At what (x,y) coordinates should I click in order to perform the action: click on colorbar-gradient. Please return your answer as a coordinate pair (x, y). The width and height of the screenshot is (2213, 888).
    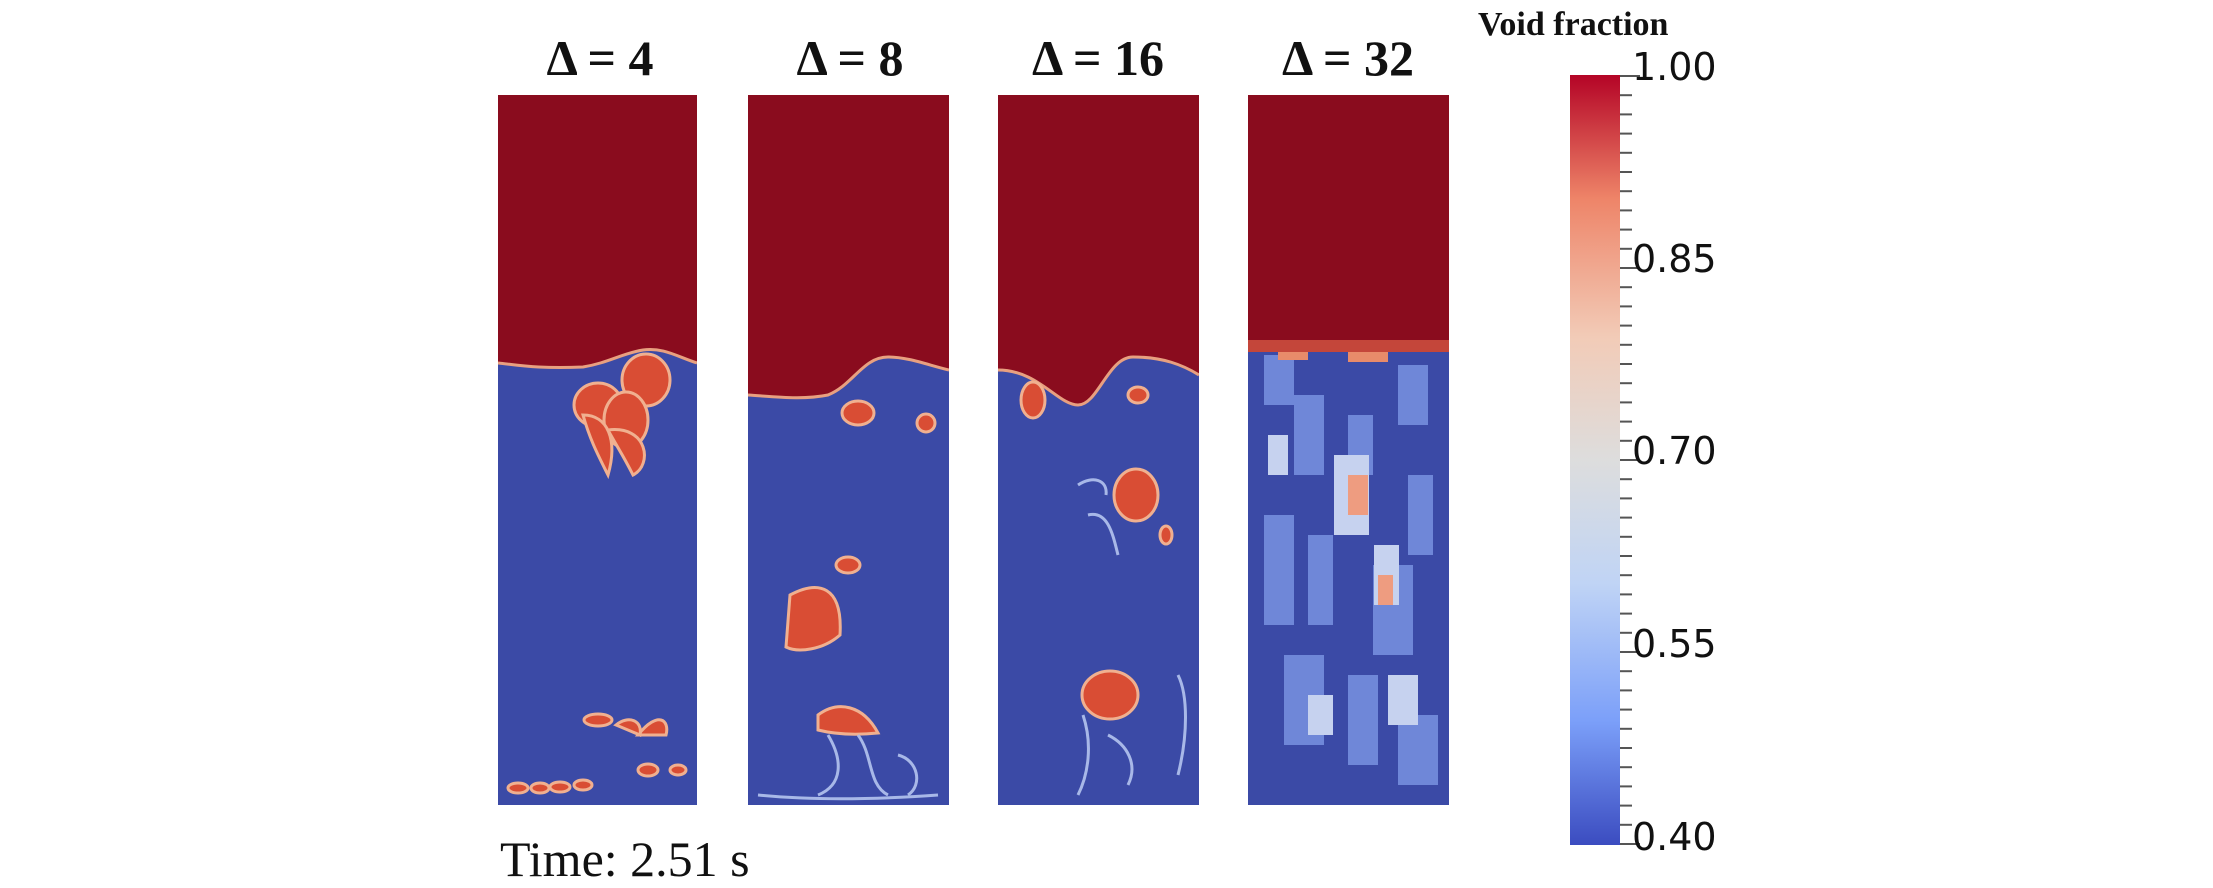
    Looking at the image, I should click on (1595, 460).